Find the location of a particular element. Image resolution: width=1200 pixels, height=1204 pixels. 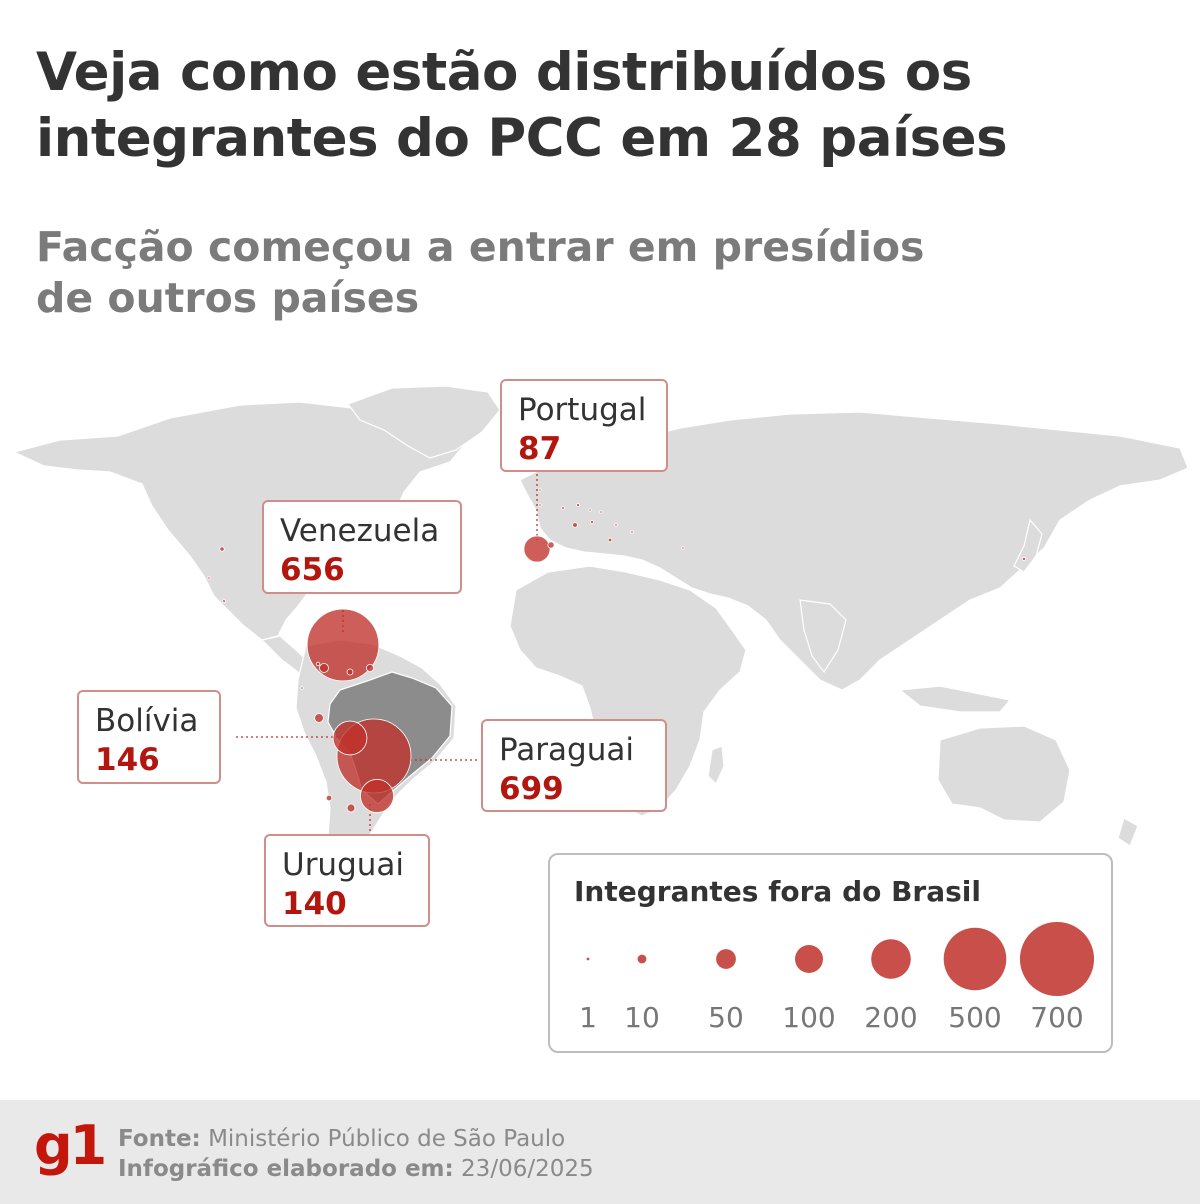

date-label: Infográfico elaborado em: is located at coordinates (286, 1169).